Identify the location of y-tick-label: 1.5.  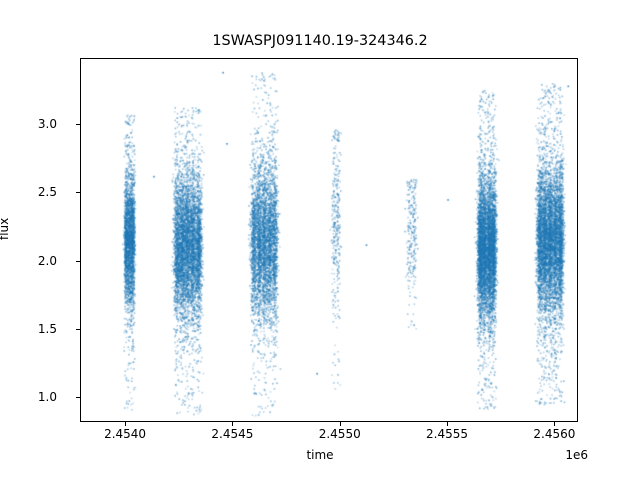
(47, 328).